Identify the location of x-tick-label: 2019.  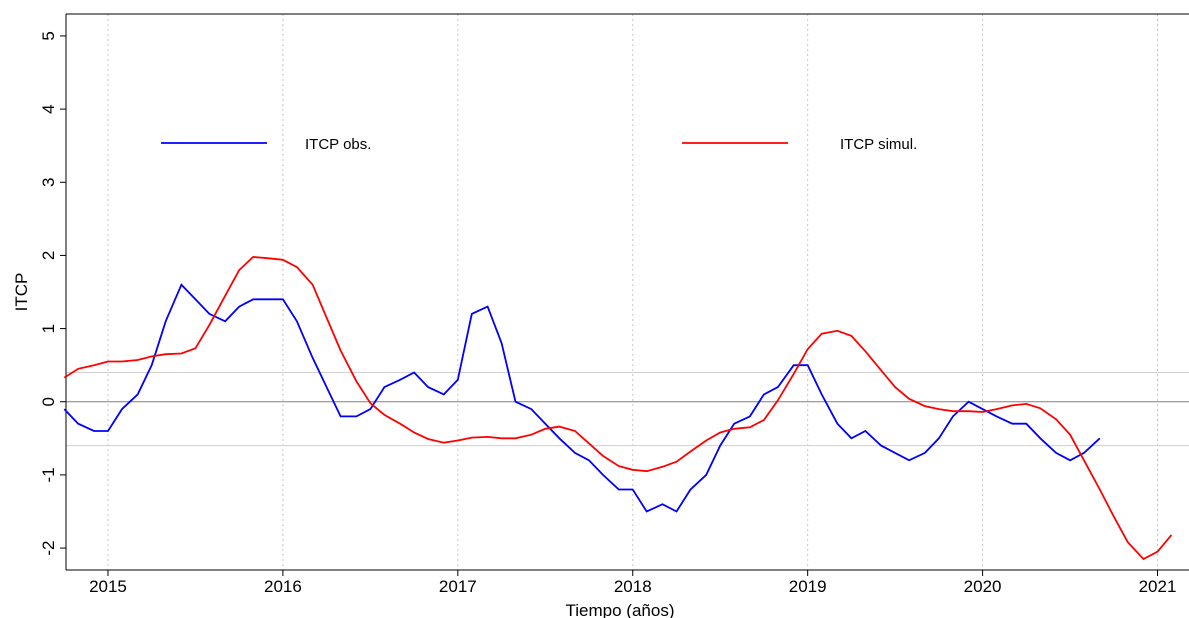
(808, 586).